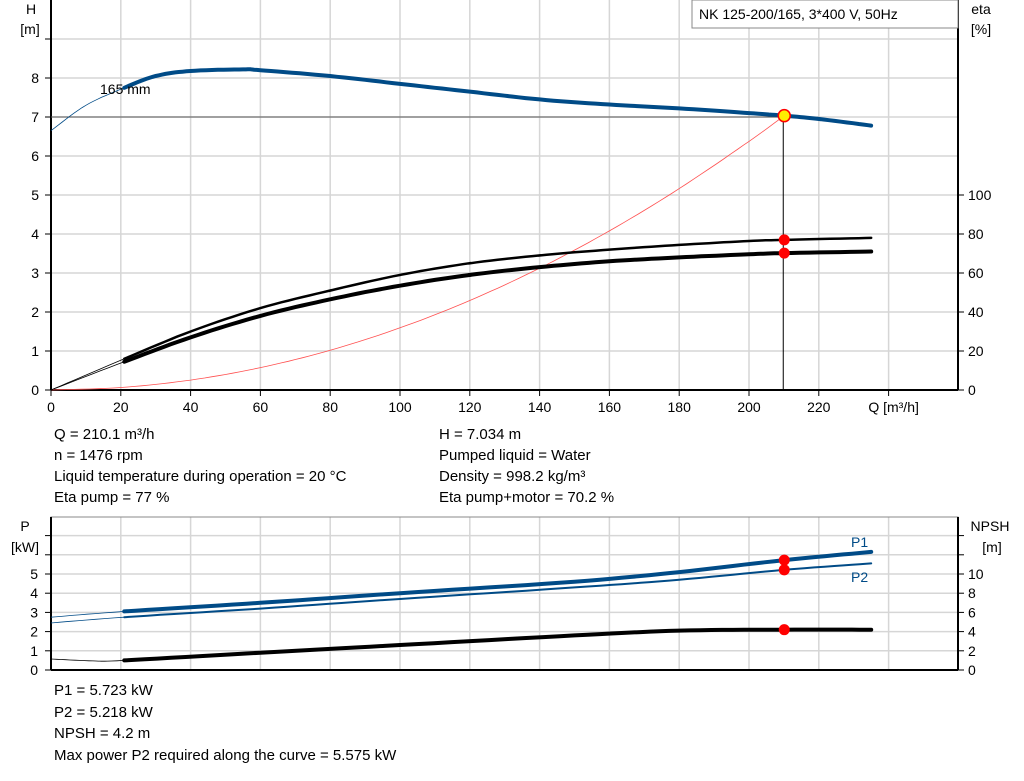 This screenshot has height=781, width=1024. Describe the element at coordinates (498, 97) in the screenshot. I see `head-curve` at that location.